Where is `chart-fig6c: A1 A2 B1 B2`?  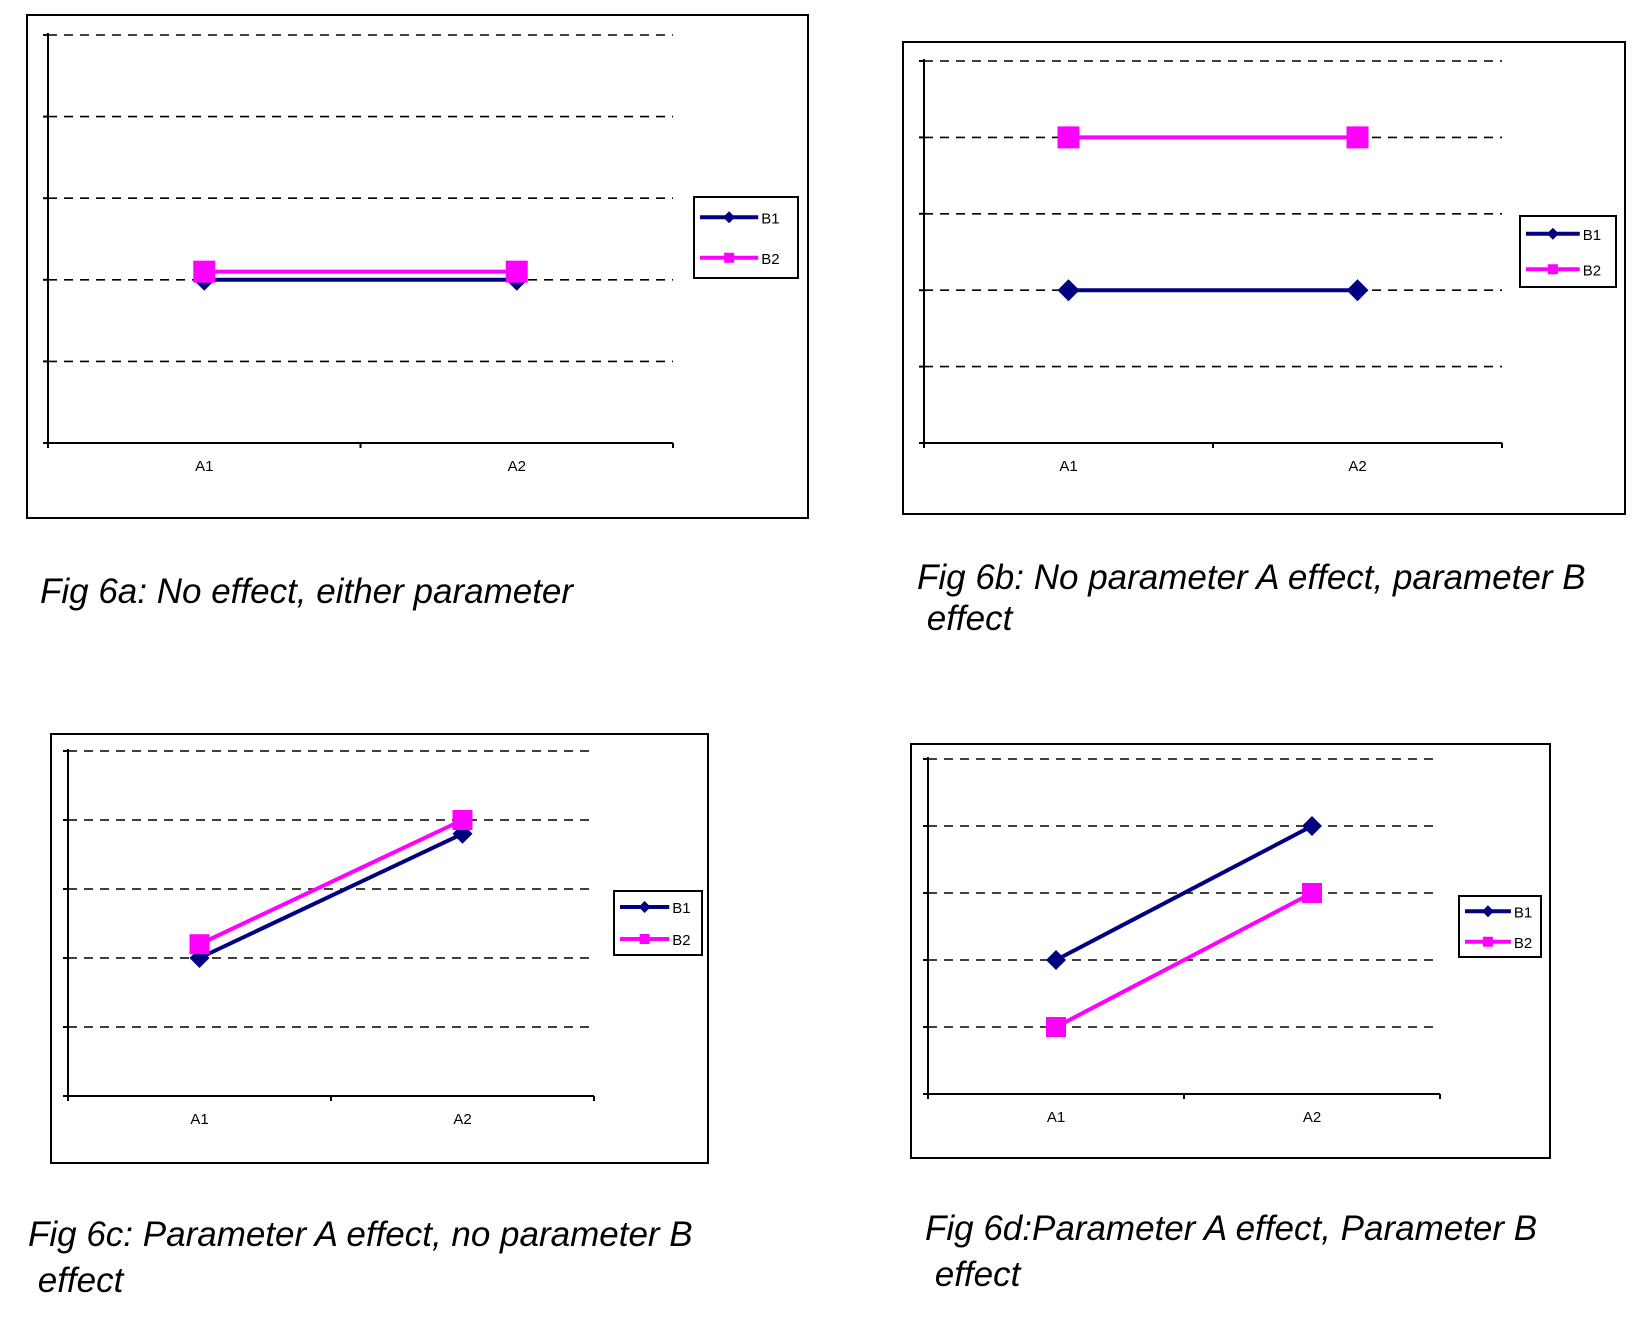
chart-fig6c: A1 A2 B1 B2 is located at coordinates (379, 948).